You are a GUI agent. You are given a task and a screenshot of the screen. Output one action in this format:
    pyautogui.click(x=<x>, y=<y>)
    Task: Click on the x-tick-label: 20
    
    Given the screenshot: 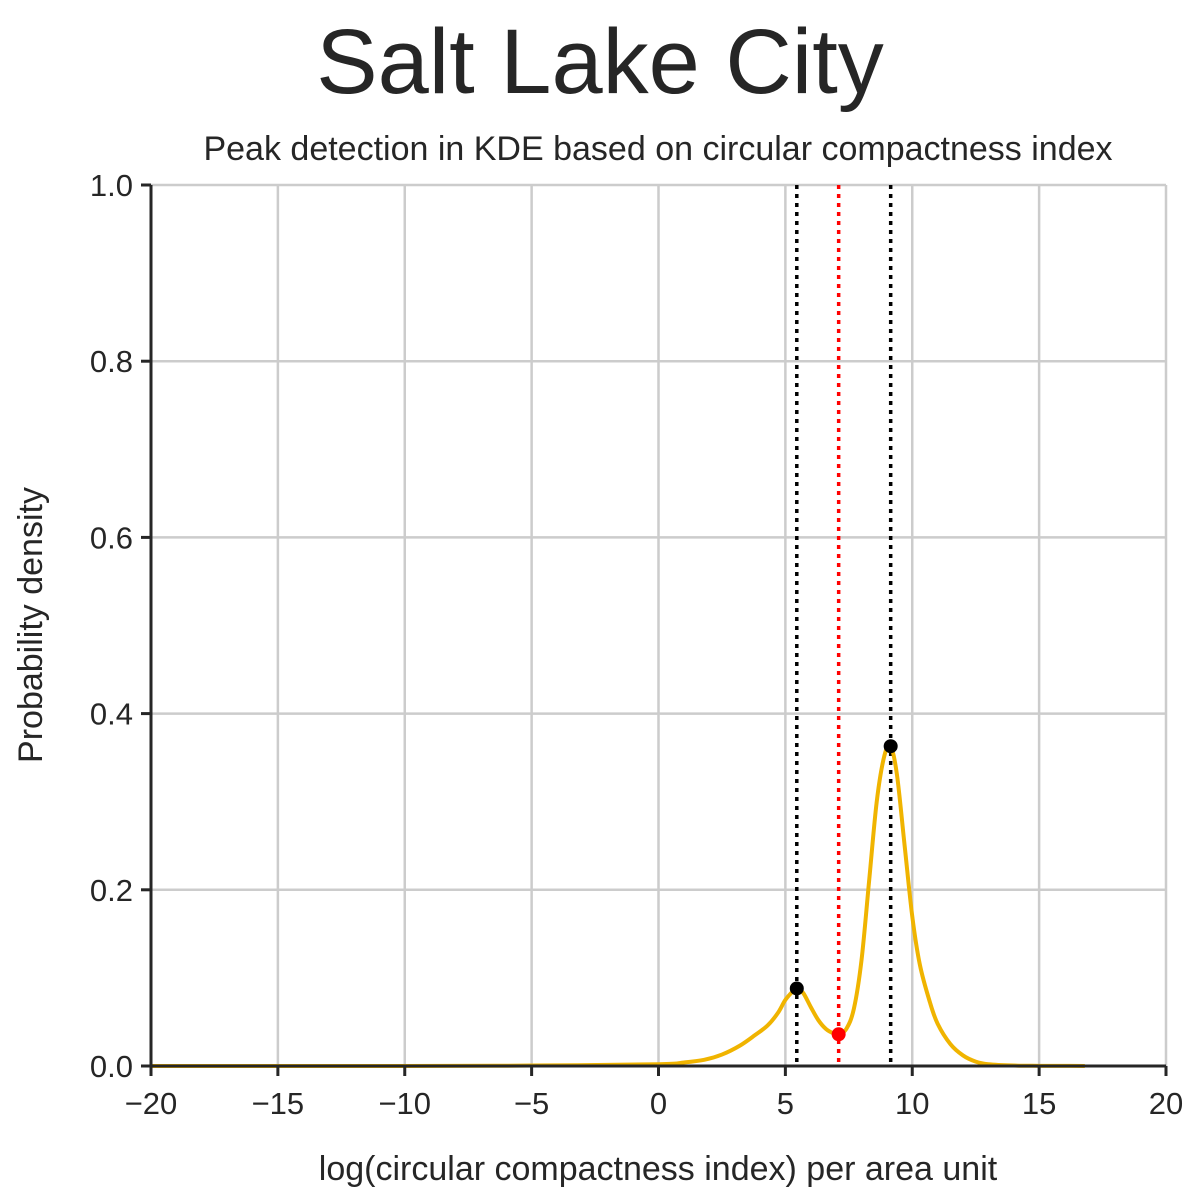 What is the action you would take?
    pyautogui.click(x=1166, y=1103)
    